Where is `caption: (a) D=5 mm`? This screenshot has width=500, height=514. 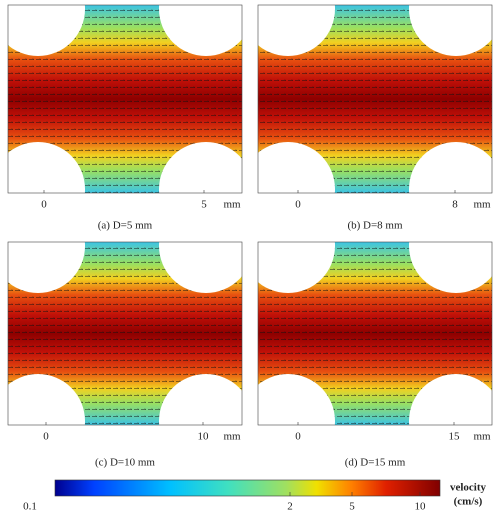
caption: (a) D=5 mm is located at coordinates (125, 226).